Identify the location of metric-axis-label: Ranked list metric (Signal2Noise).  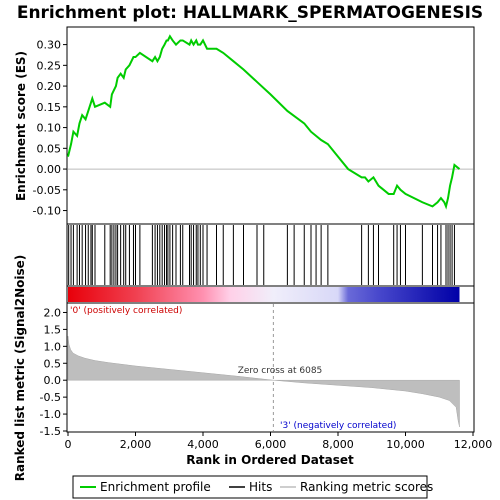
(20, 368).